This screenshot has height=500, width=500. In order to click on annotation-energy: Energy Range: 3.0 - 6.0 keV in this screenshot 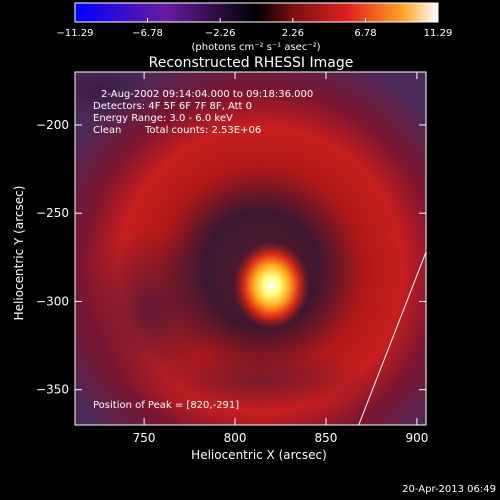, I will do `click(163, 118)`.